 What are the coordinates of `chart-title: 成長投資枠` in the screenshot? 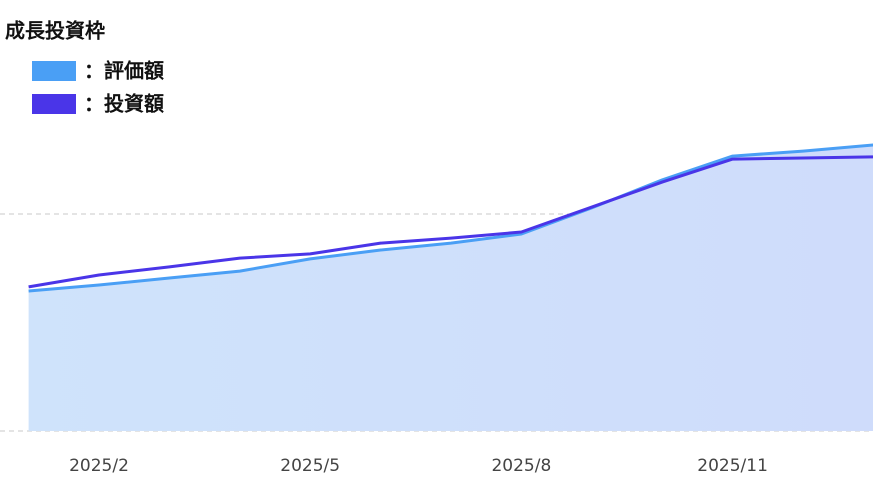 It's located at (55, 31).